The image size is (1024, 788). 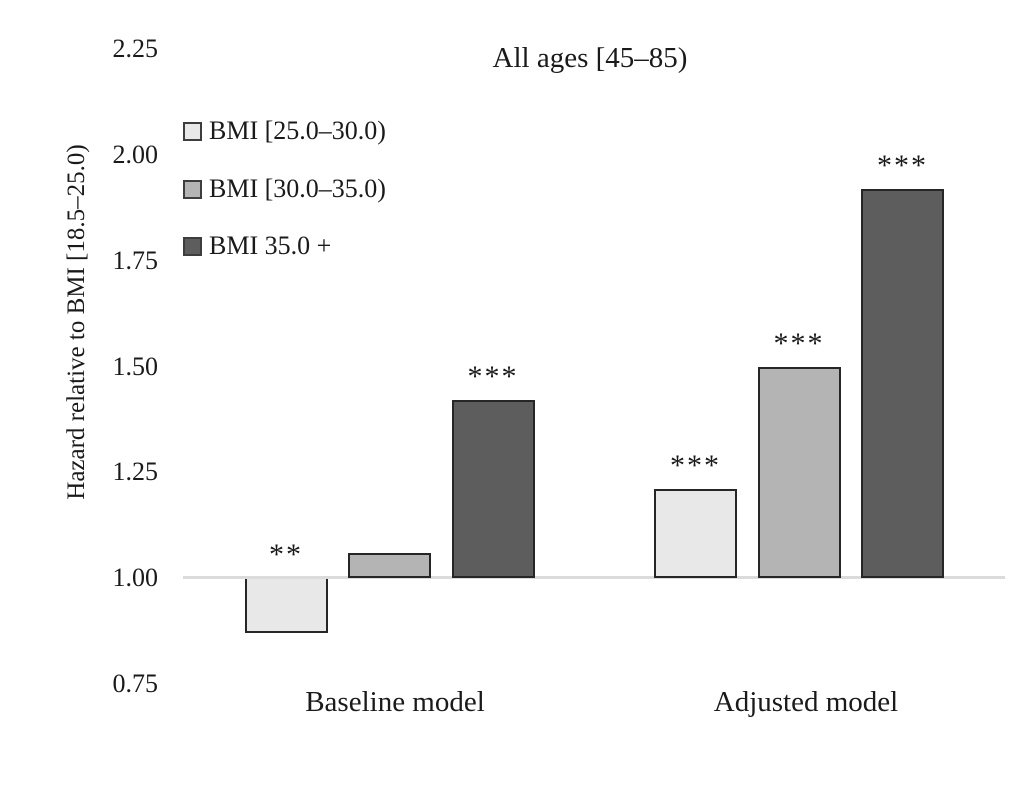 I want to click on y-axis-tick-label: 1.25, so click(x=135, y=472).